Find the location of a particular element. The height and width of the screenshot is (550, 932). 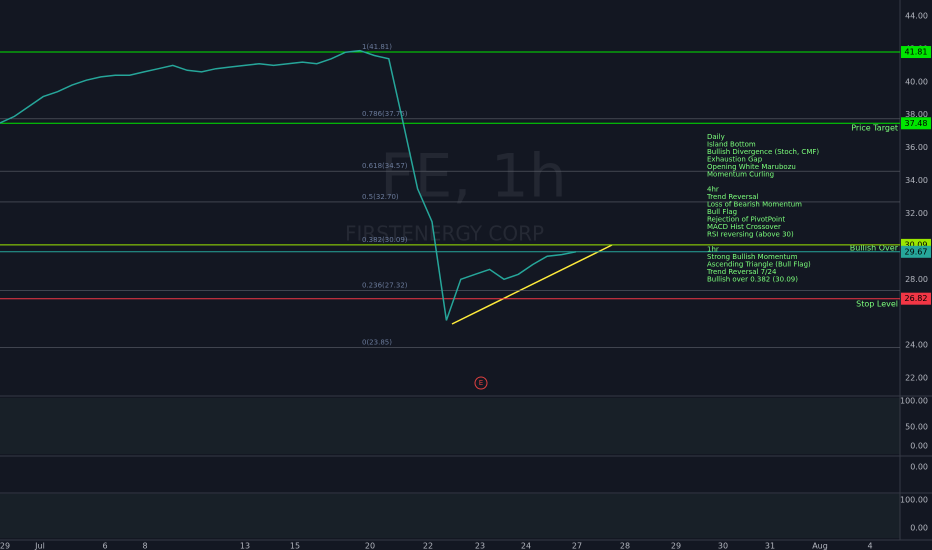

fib-label: 0.786(37.75) is located at coordinates (385, 114).